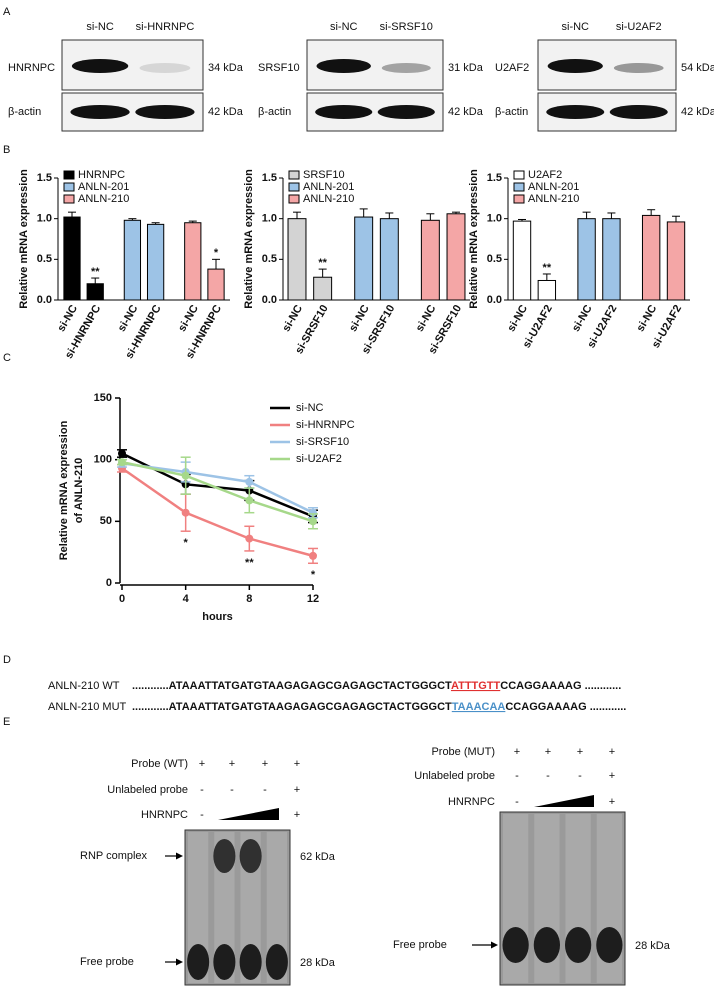  I want to click on y-tick-label: 50, so click(106, 521).